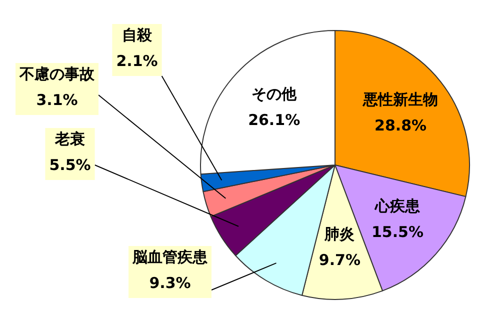  Describe the element at coordinates (274, 119) in the screenshot. I see `data-label: 26.1%` at that location.